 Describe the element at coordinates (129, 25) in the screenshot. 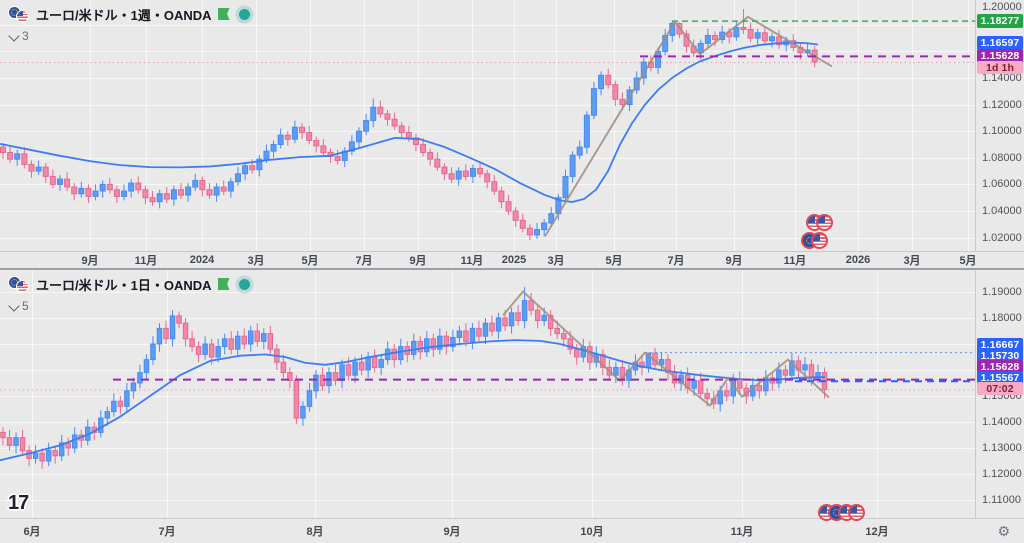

I see `chart-legend-weekly: ユーロ/米ドル・1週・OANDA 3` at that location.